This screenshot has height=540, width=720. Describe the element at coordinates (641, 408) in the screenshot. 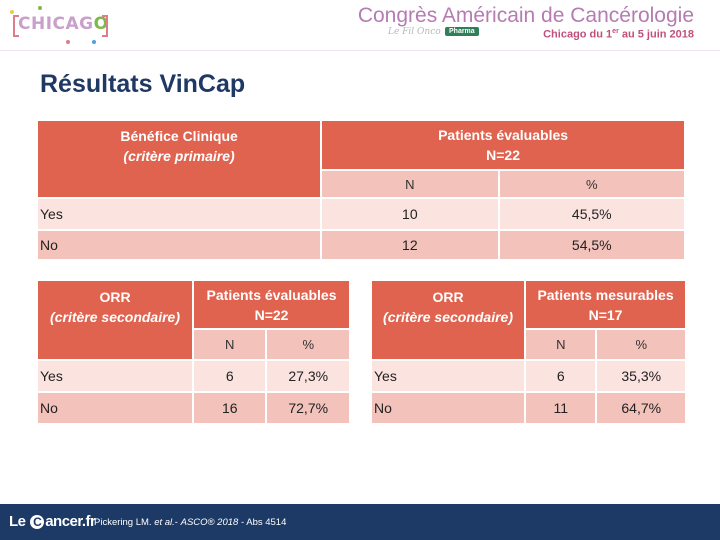

I see `row-pct: 64,7%` at that location.